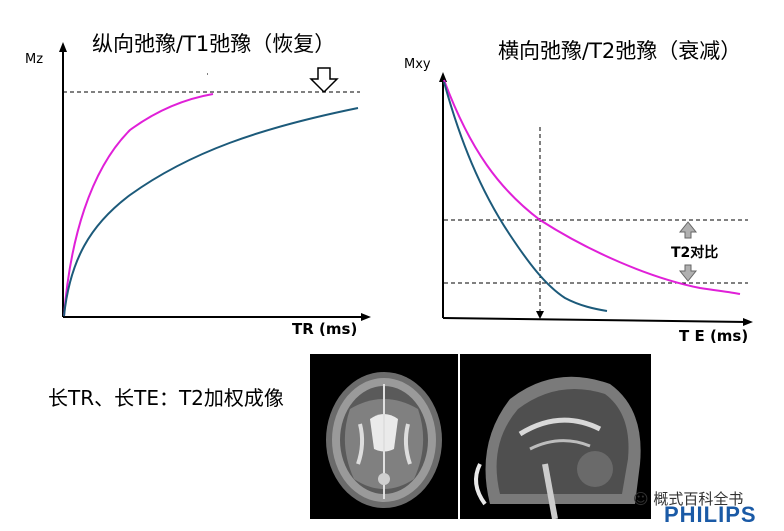  What do you see at coordinates (620, 51) in the screenshot?
I see `right-chart-title: 横向弛豫/T2弛豫（衰减）` at bounding box center [620, 51].